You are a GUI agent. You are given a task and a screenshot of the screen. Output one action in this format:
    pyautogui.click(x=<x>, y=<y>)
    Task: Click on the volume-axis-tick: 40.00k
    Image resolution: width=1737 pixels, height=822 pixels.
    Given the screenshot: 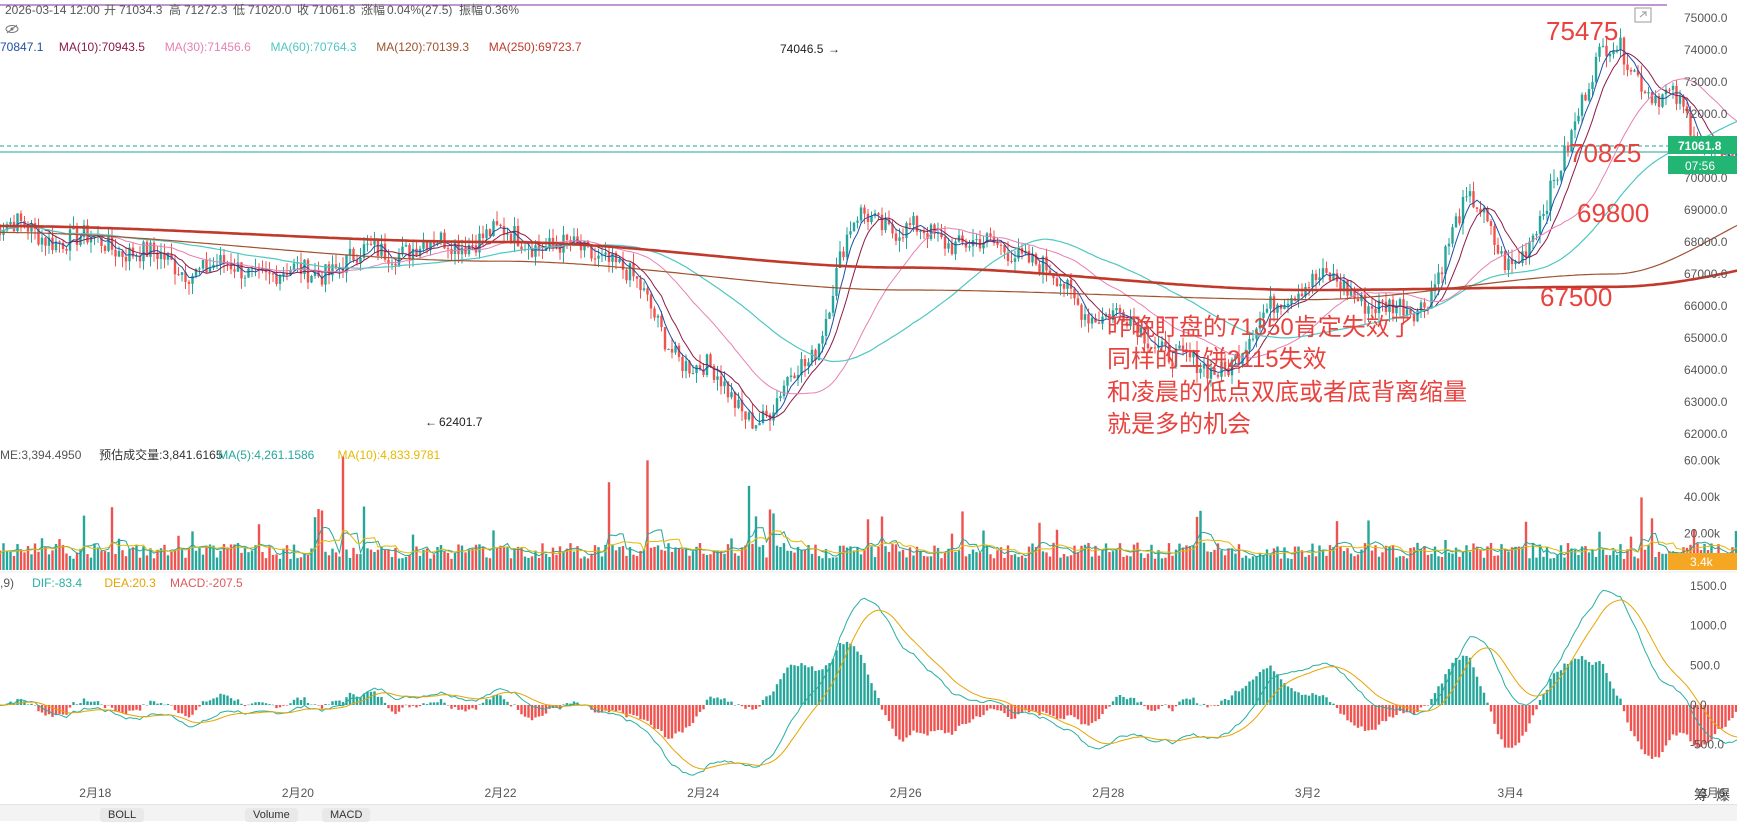 What is the action you would take?
    pyautogui.click(x=1702, y=497)
    